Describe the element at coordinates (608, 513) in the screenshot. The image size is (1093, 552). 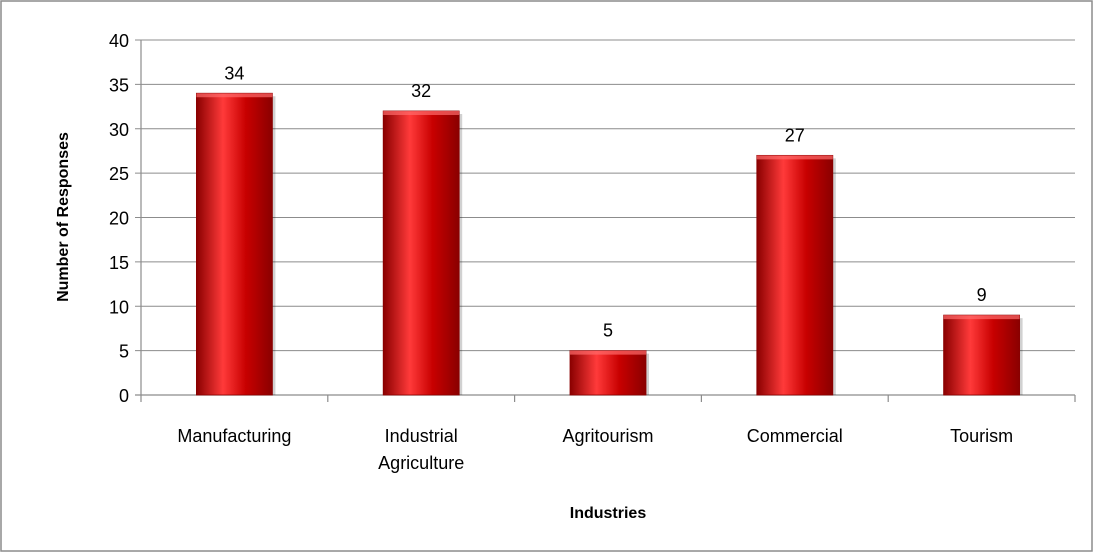
I see `x-axis-title: Industries` at that location.